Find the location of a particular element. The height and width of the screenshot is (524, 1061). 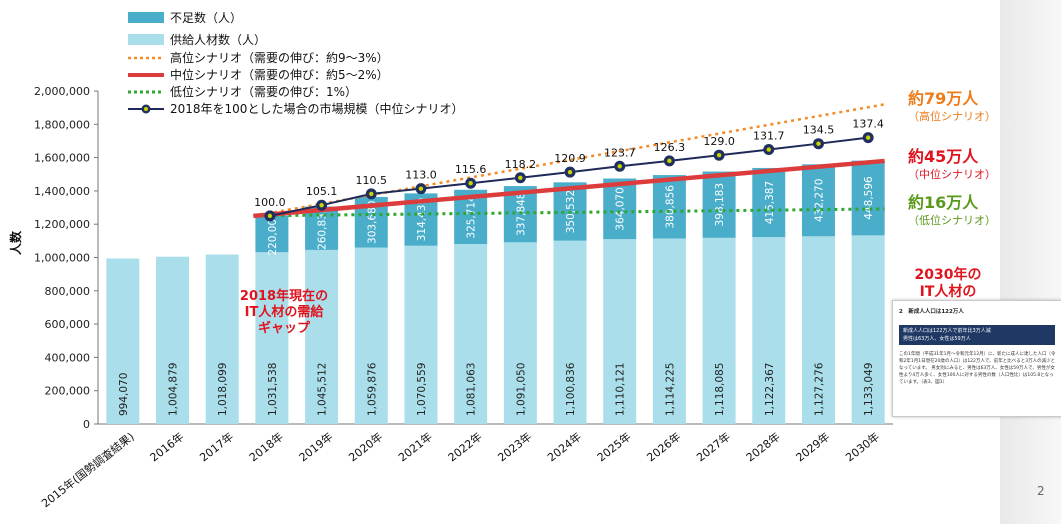

market-size-label: 105.1 is located at coordinates (322, 191).